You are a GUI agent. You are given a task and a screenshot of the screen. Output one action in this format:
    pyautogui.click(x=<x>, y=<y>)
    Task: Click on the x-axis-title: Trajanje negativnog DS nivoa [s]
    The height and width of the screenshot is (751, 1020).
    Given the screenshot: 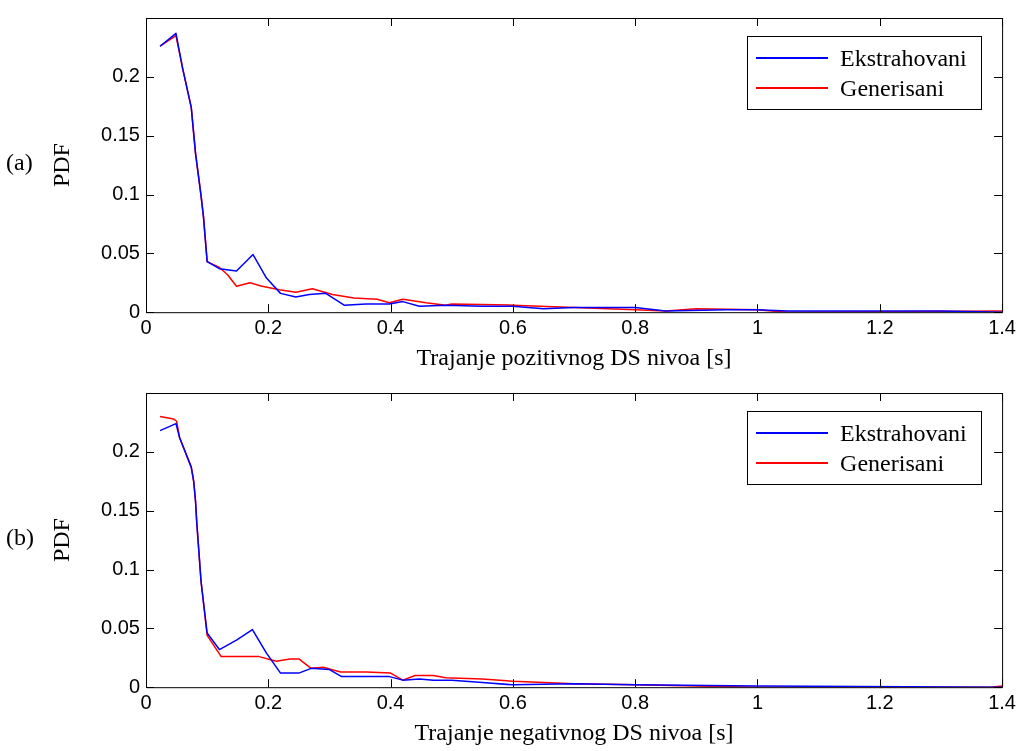 What is the action you would take?
    pyautogui.click(x=574, y=731)
    